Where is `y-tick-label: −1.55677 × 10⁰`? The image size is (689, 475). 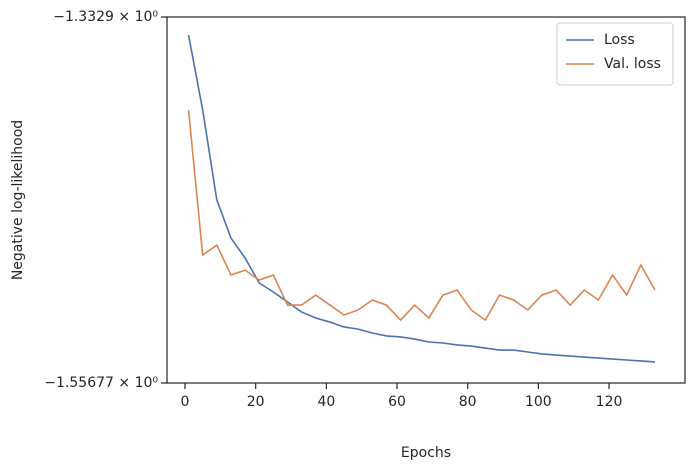 y-tick-label: −1.55677 × 10⁰ is located at coordinates (101, 383).